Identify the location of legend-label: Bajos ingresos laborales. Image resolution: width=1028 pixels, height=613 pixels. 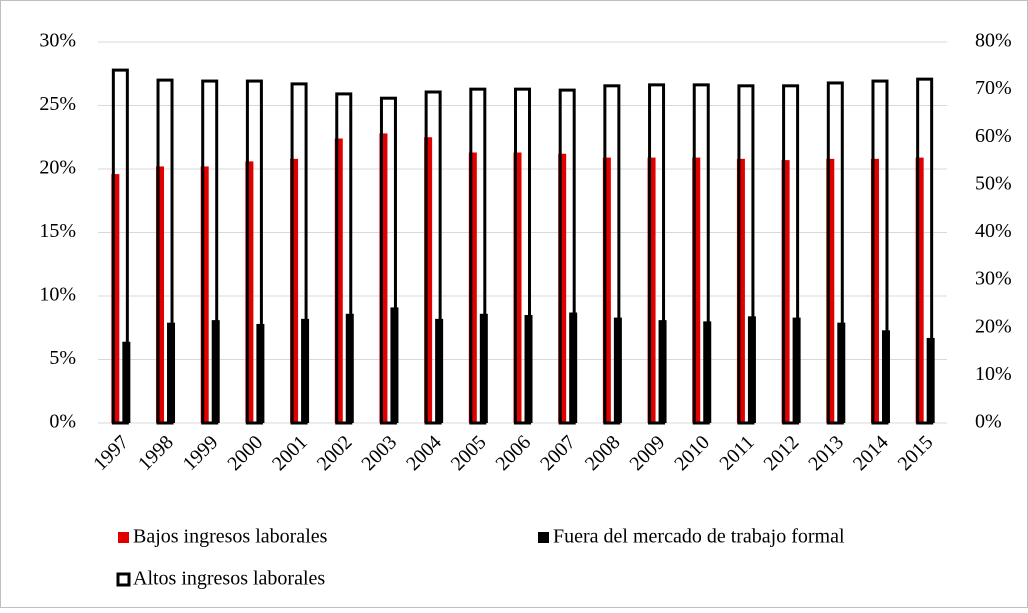
(230, 537).